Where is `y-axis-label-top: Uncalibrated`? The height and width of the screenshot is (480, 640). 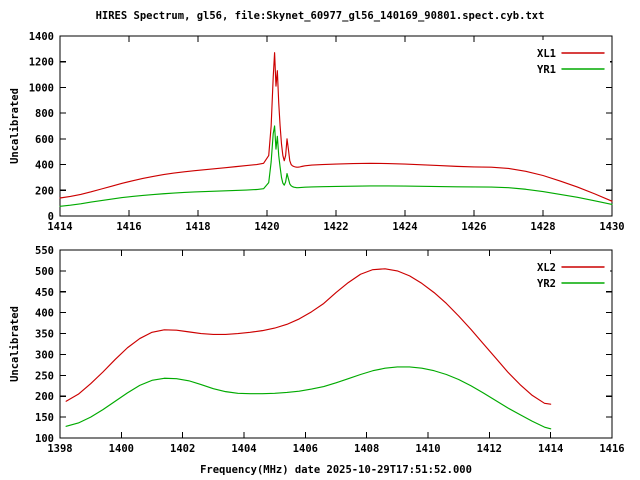
y-axis-label-top: Uncalibrated is located at coordinates (15, 126).